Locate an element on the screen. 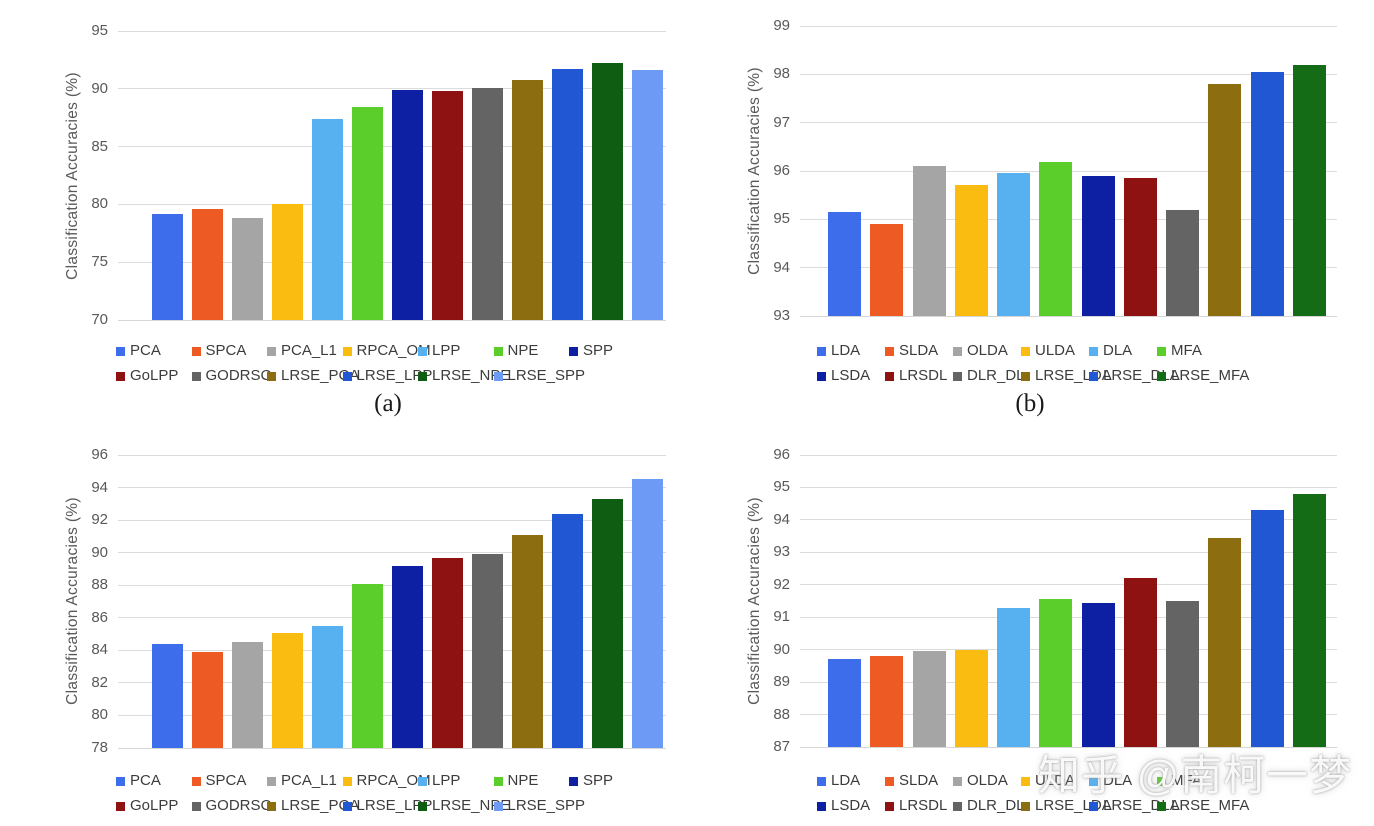 The width and height of the screenshot is (1374, 826). legend-item-GODRSC: GODRSC is located at coordinates (231, 806).